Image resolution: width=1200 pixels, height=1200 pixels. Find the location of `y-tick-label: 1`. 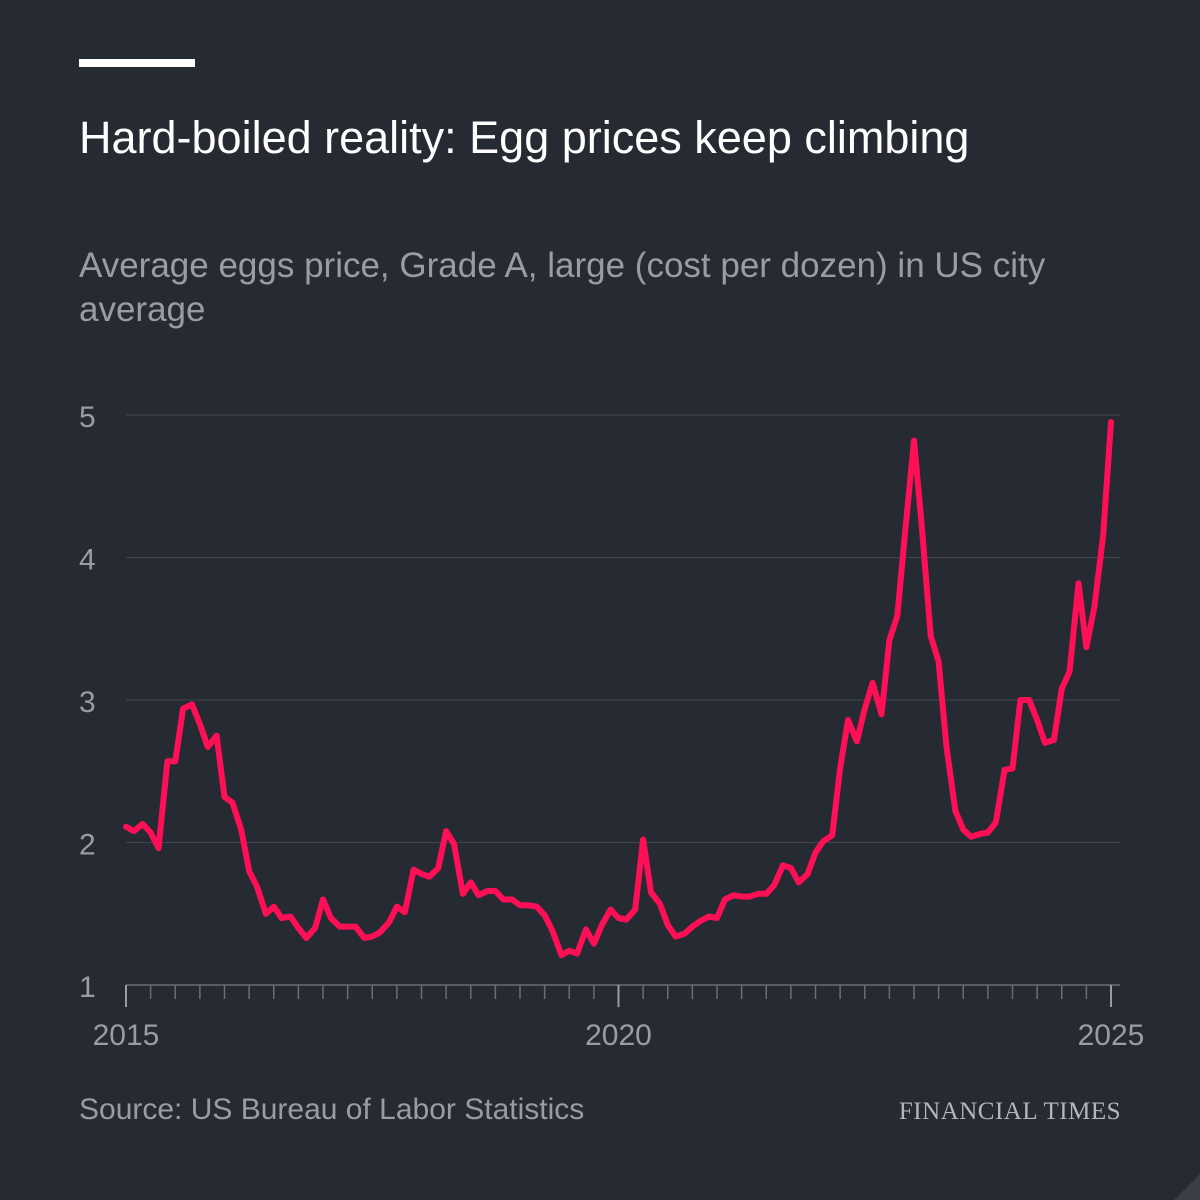

y-tick-label: 1 is located at coordinates (87, 987).